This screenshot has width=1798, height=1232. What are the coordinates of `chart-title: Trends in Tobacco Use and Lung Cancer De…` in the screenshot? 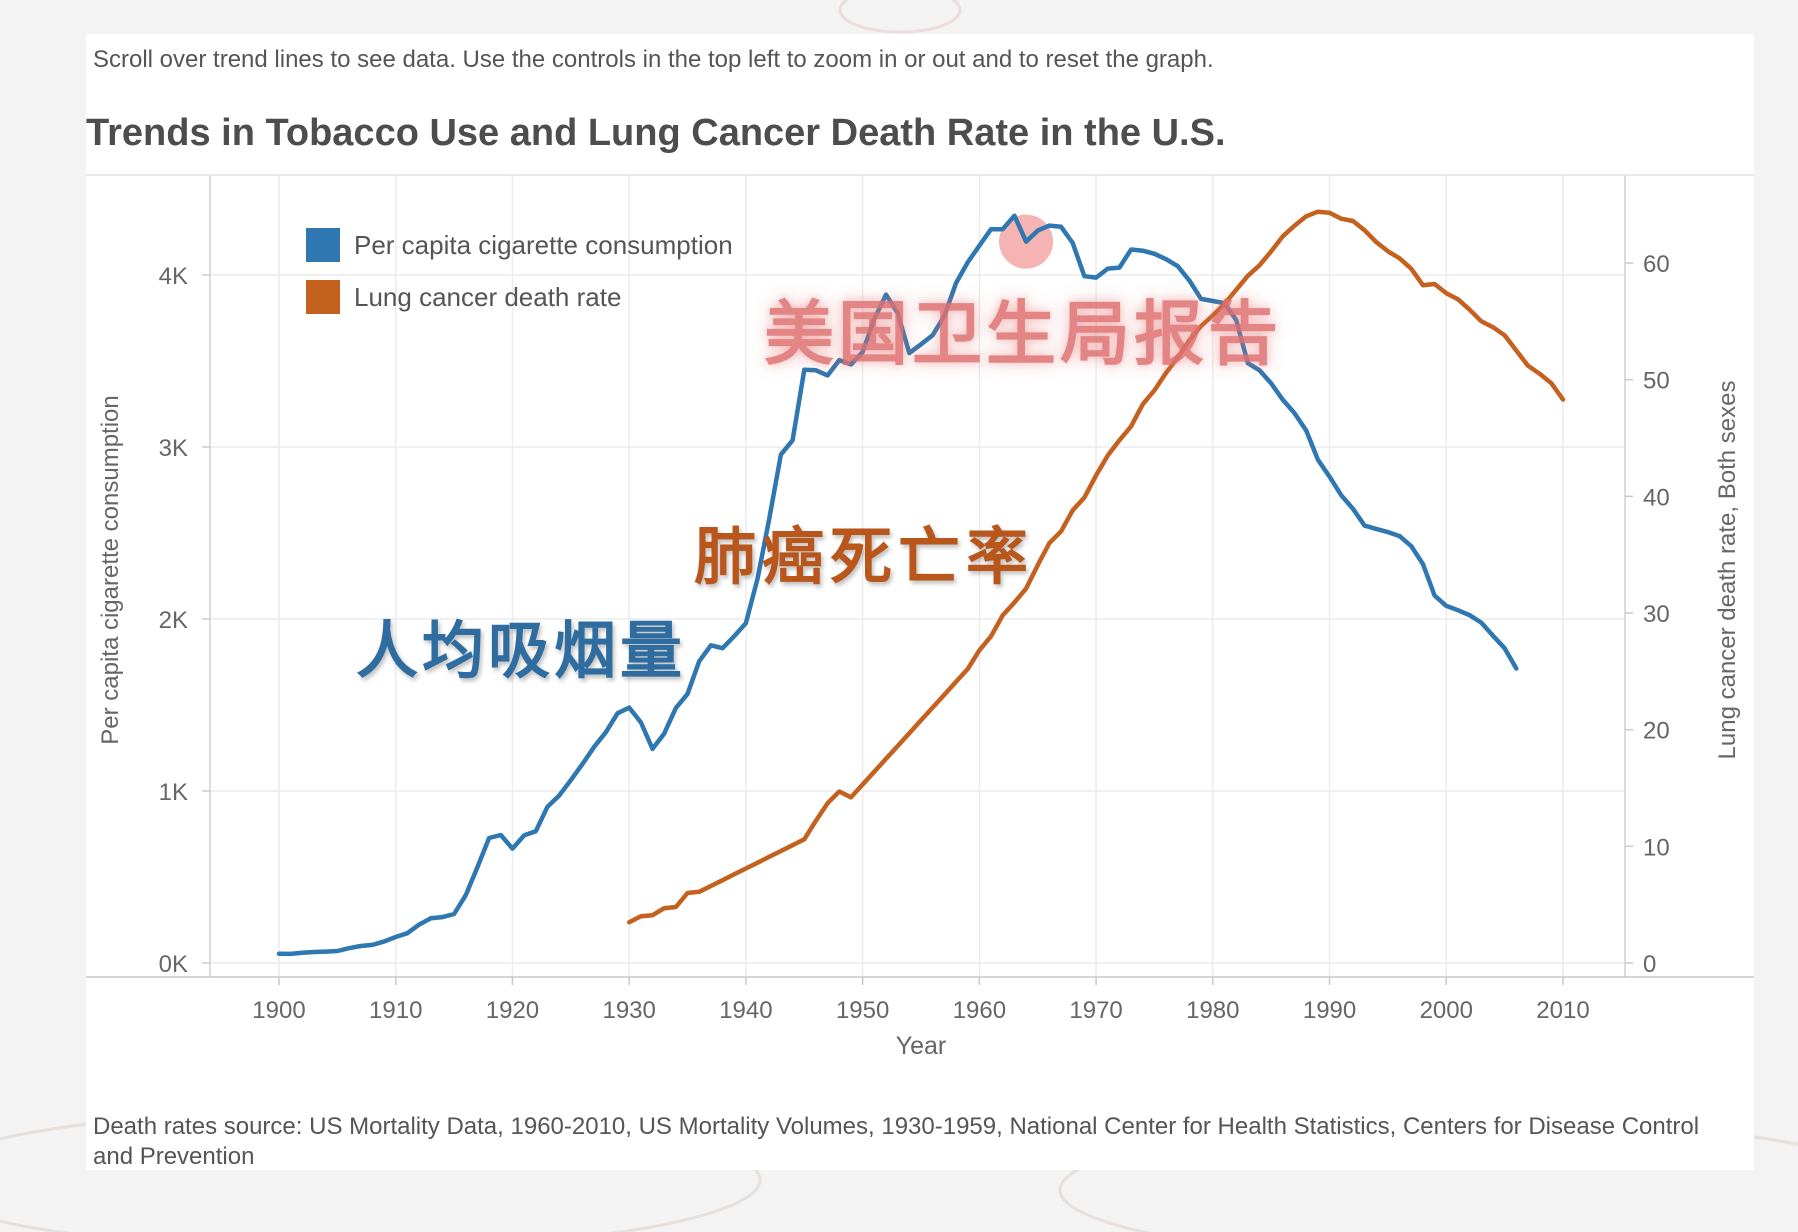 It's located at (656, 133).